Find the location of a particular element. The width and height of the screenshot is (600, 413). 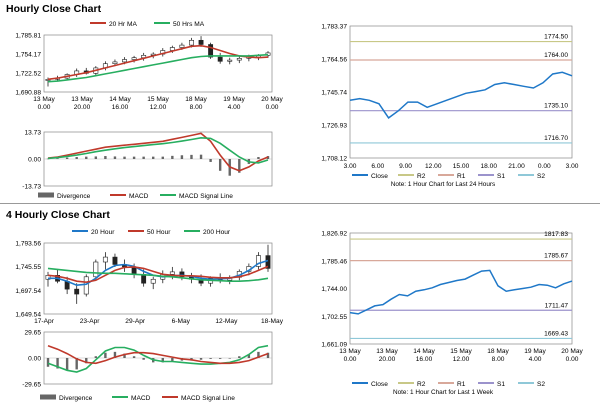

x-tick-label: 23-Apr is located at coordinates (90, 321).